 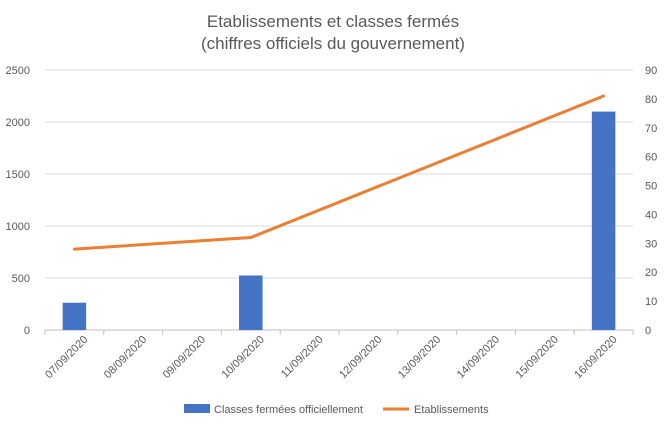 What do you see at coordinates (21, 279) in the screenshot?
I see `left-axis-tick-label: 500` at bounding box center [21, 279].